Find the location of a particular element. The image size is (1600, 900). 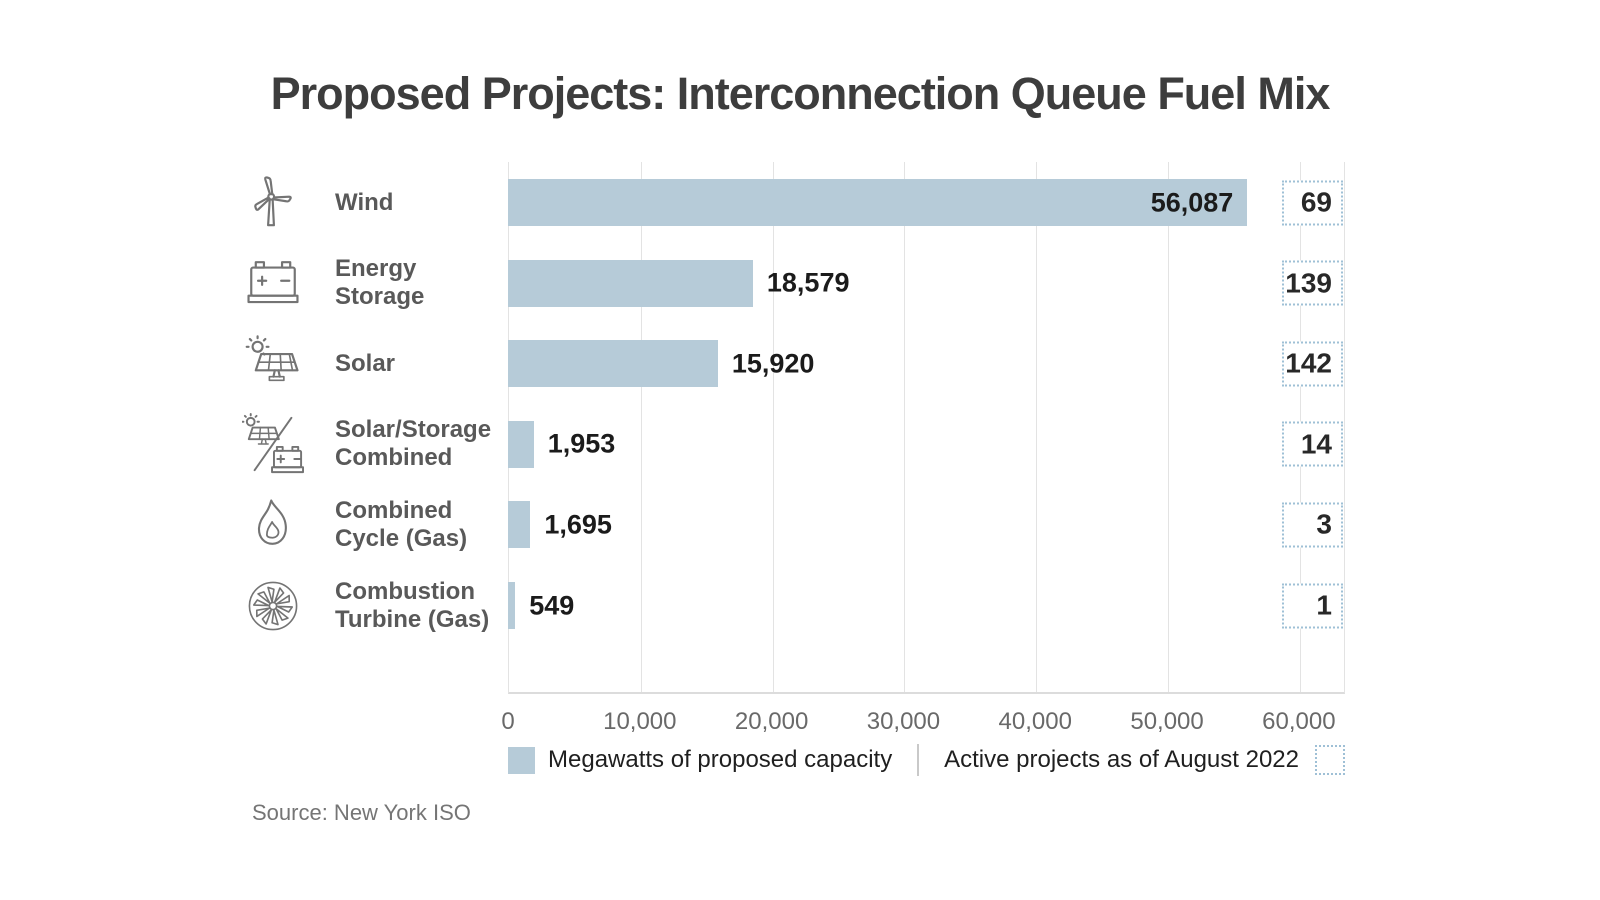

axis-tick-label: 50,000 is located at coordinates (1167, 721).